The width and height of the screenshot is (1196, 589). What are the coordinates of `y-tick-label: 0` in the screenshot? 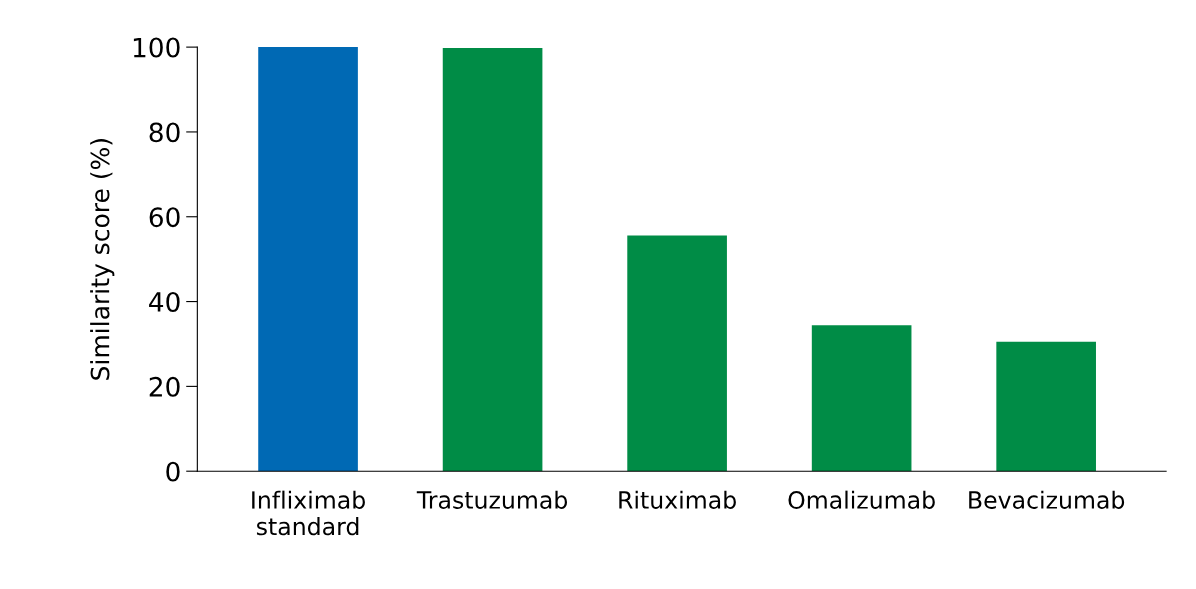 It's located at (173, 471).